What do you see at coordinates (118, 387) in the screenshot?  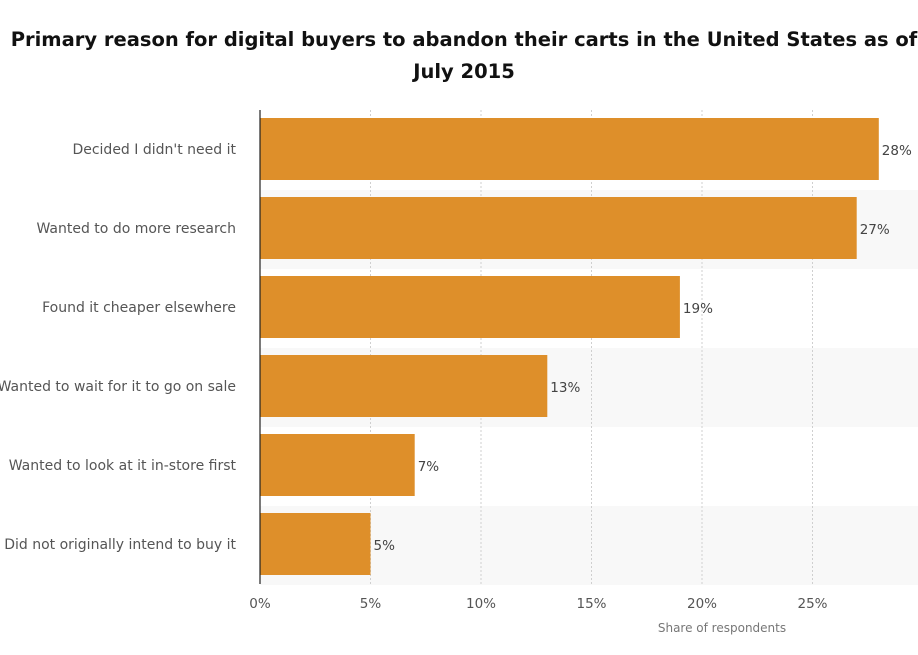 I see `category-label: Wanted to wait for it to go on sale` at bounding box center [118, 387].